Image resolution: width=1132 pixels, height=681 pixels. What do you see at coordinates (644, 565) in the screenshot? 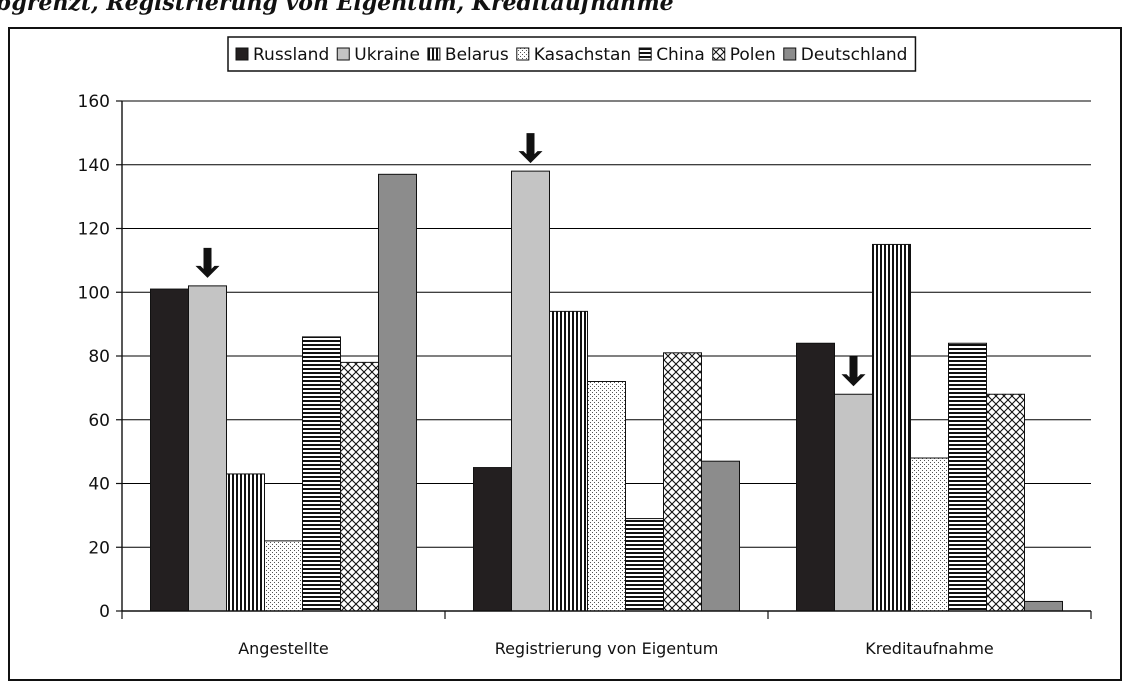
I see `bar-china-registrierung-von-eigentum` at bounding box center [644, 565].